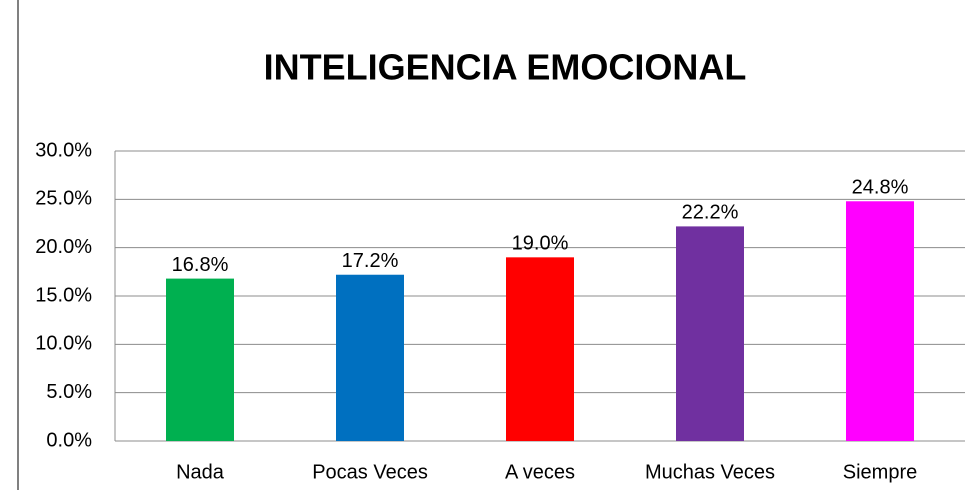  Describe the element at coordinates (63, 295) in the screenshot. I see `y-tick-label: 15.0%` at that location.